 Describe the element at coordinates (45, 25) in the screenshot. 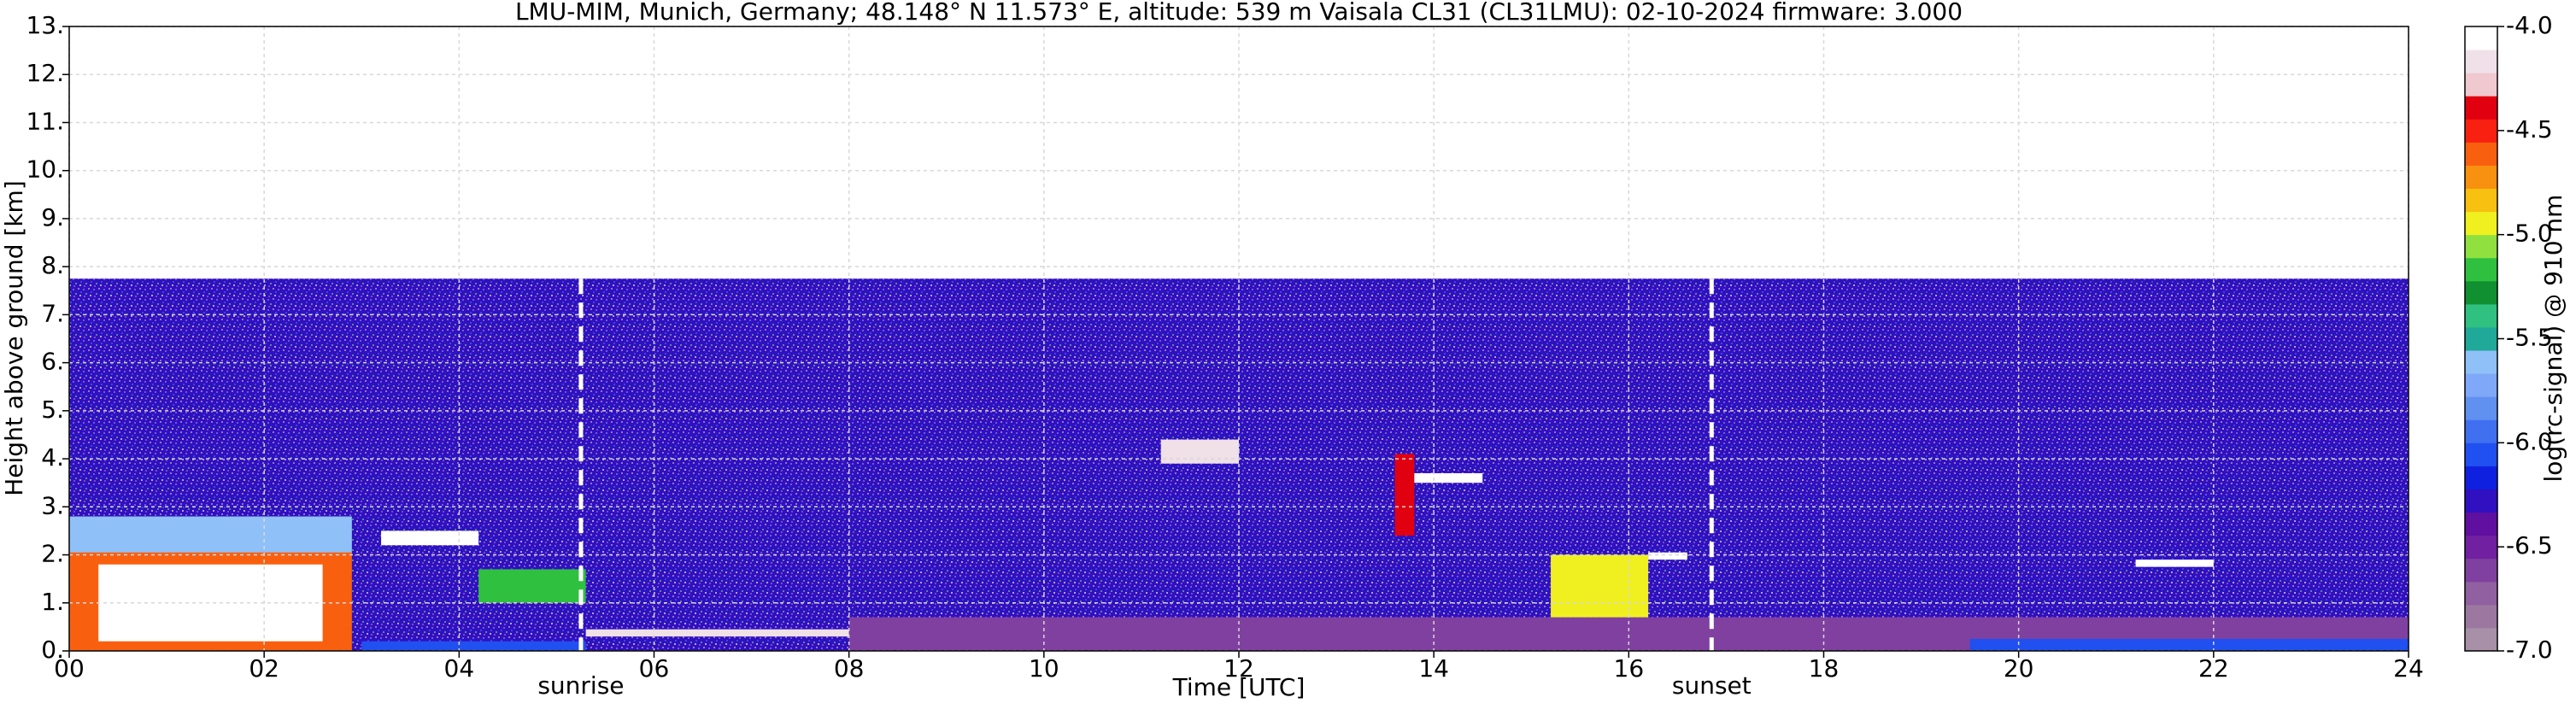

I see `y-tick-label: 13.` at that location.